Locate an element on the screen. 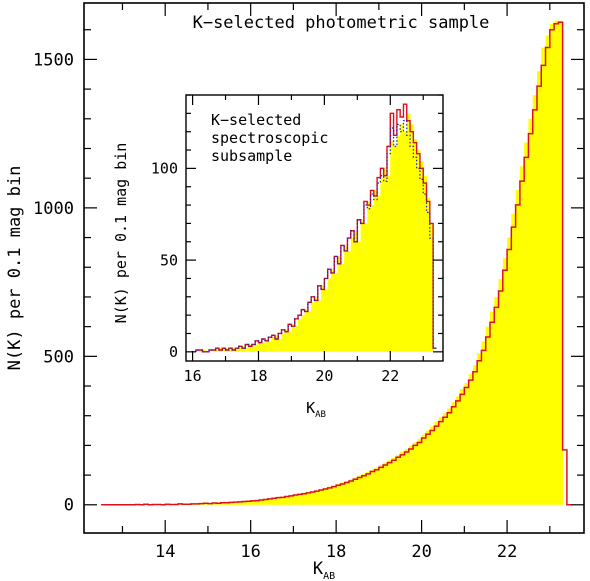 Image resolution: width=590 pixels, height=581 pixels. inset-title-line-3: subsample is located at coordinates (251, 156).